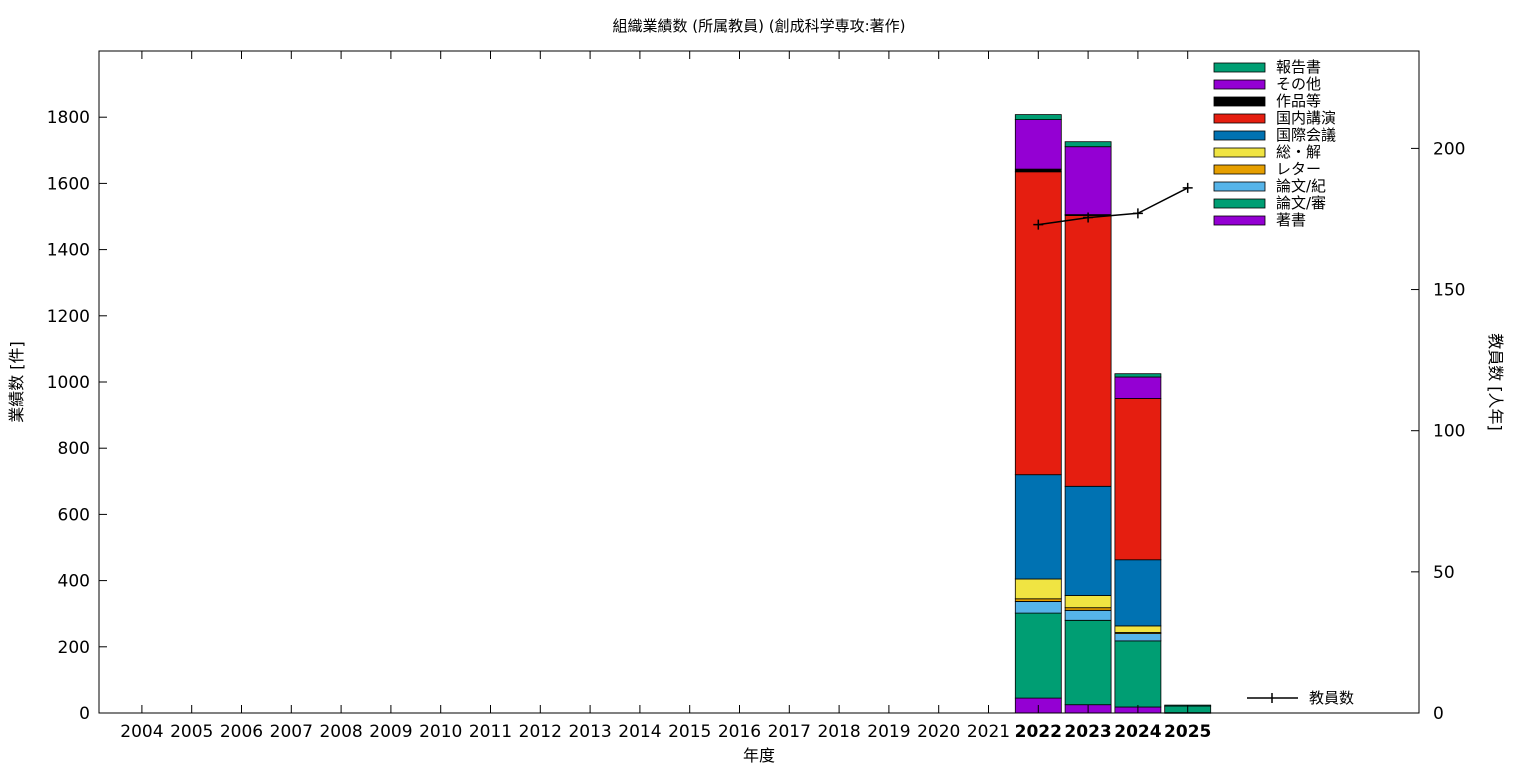 The height and width of the screenshot is (772, 1536). I want to click on x-tick-label-2023: 2023, so click(1087, 732).